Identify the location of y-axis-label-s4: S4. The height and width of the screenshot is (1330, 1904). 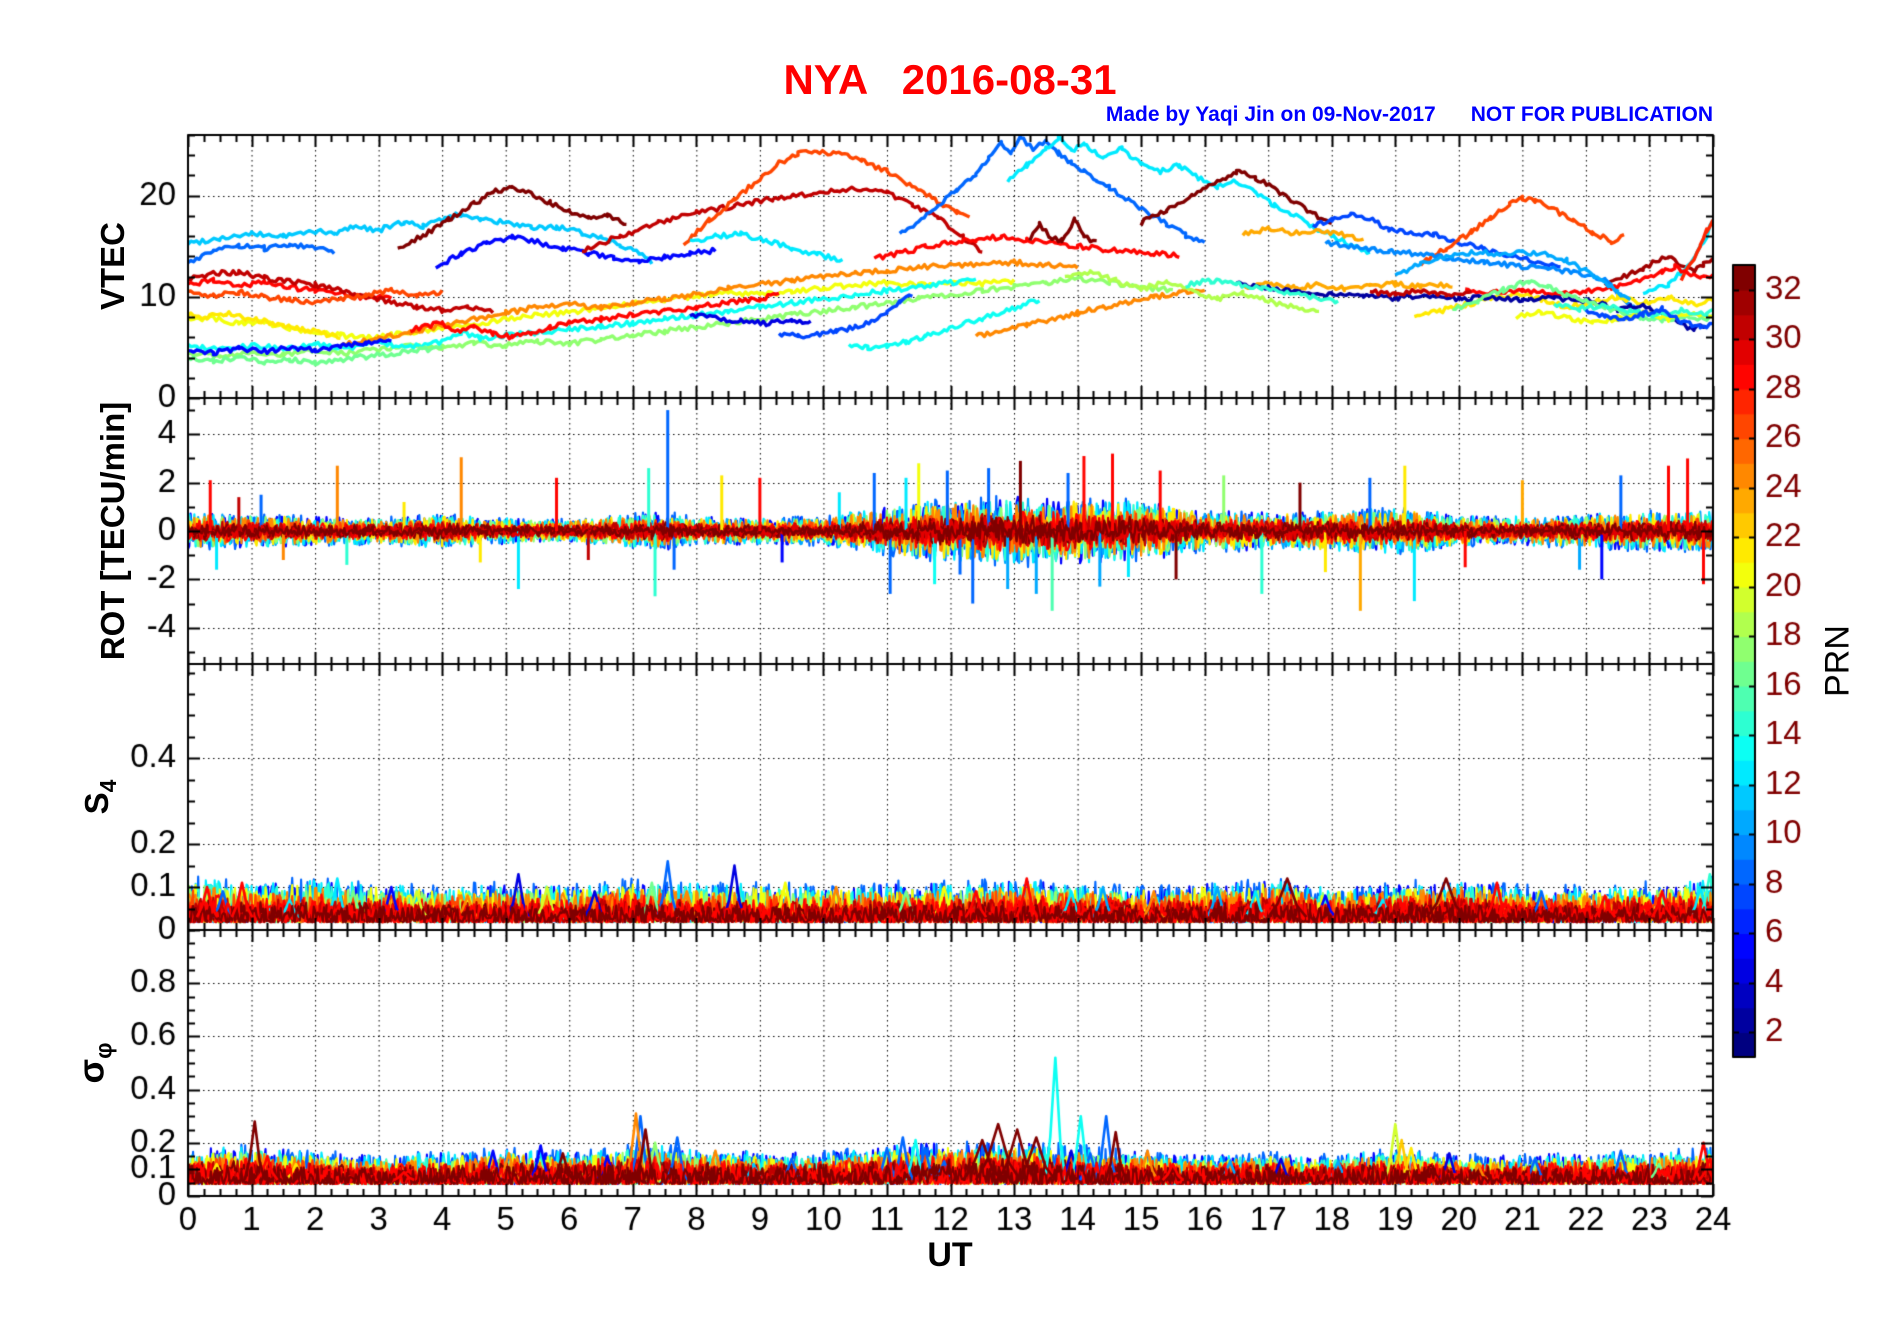
(99, 797).